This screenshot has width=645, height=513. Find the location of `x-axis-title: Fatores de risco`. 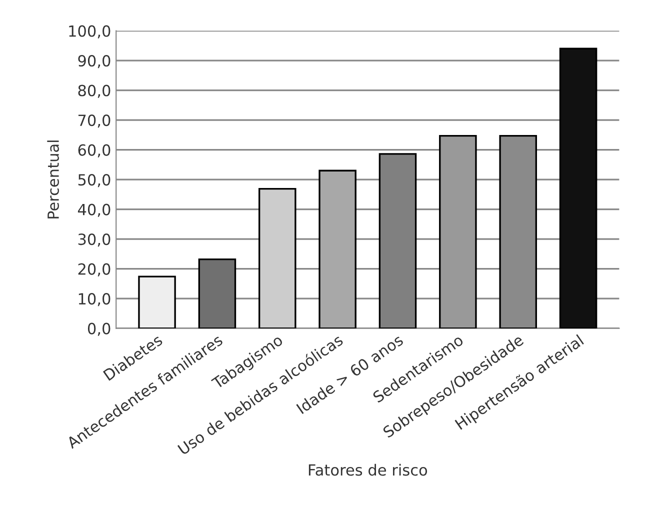

x-axis-title: Fatores de risco is located at coordinates (368, 470).